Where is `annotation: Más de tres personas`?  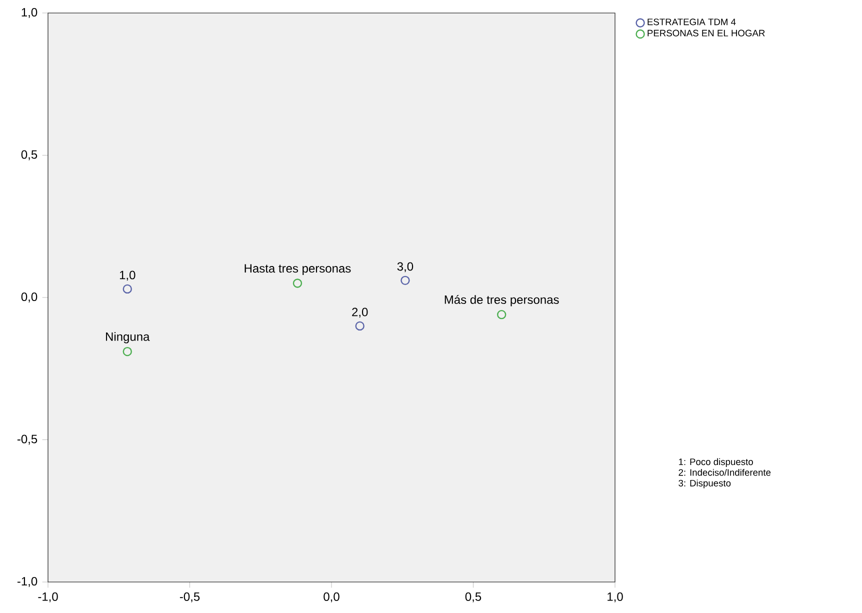
annotation: Más de tres personas is located at coordinates (501, 300).